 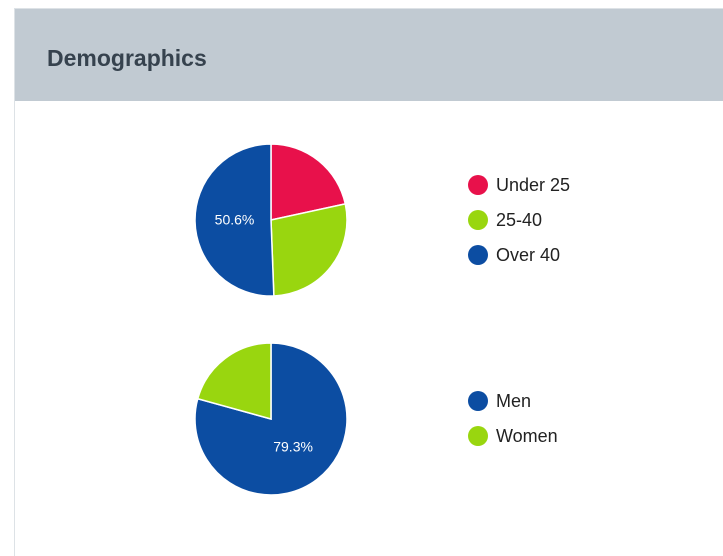 What do you see at coordinates (513, 401) in the screenshot?
I see `legend-label: Men` at bounding box center [513, 401].